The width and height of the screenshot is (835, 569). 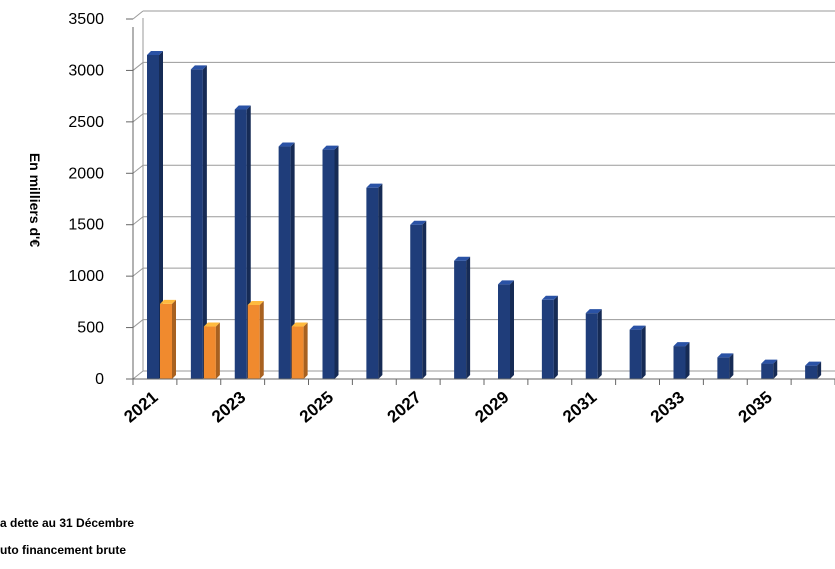 I want to click on x-tick-label: 2025, so click(x=316, y=407).